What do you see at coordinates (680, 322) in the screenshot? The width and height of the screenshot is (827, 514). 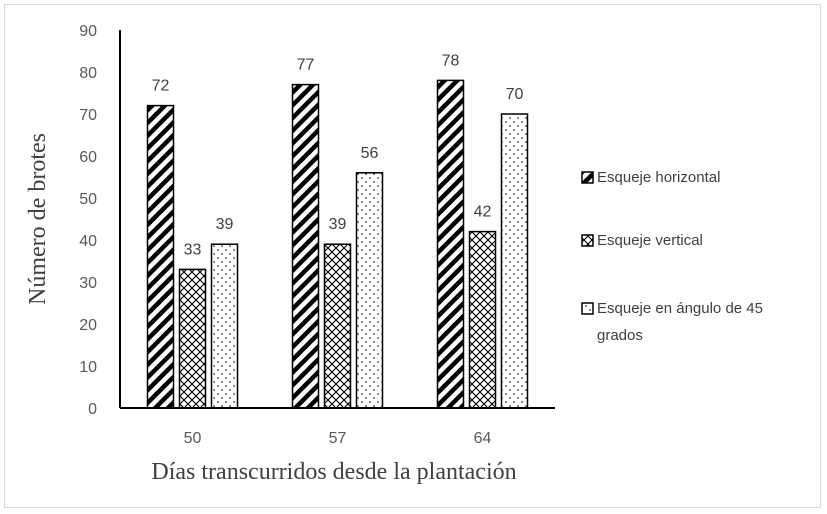 I see `legend-label: Esqueje en ángulo de 45 grados` at bounding box center [680, 322].